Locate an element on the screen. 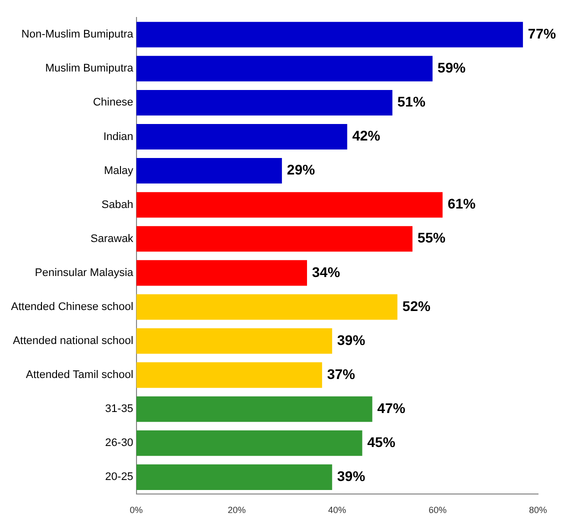 The height and width of the screenshot is (527, 576). data-label: 55% is located at coordinates (431, 238).